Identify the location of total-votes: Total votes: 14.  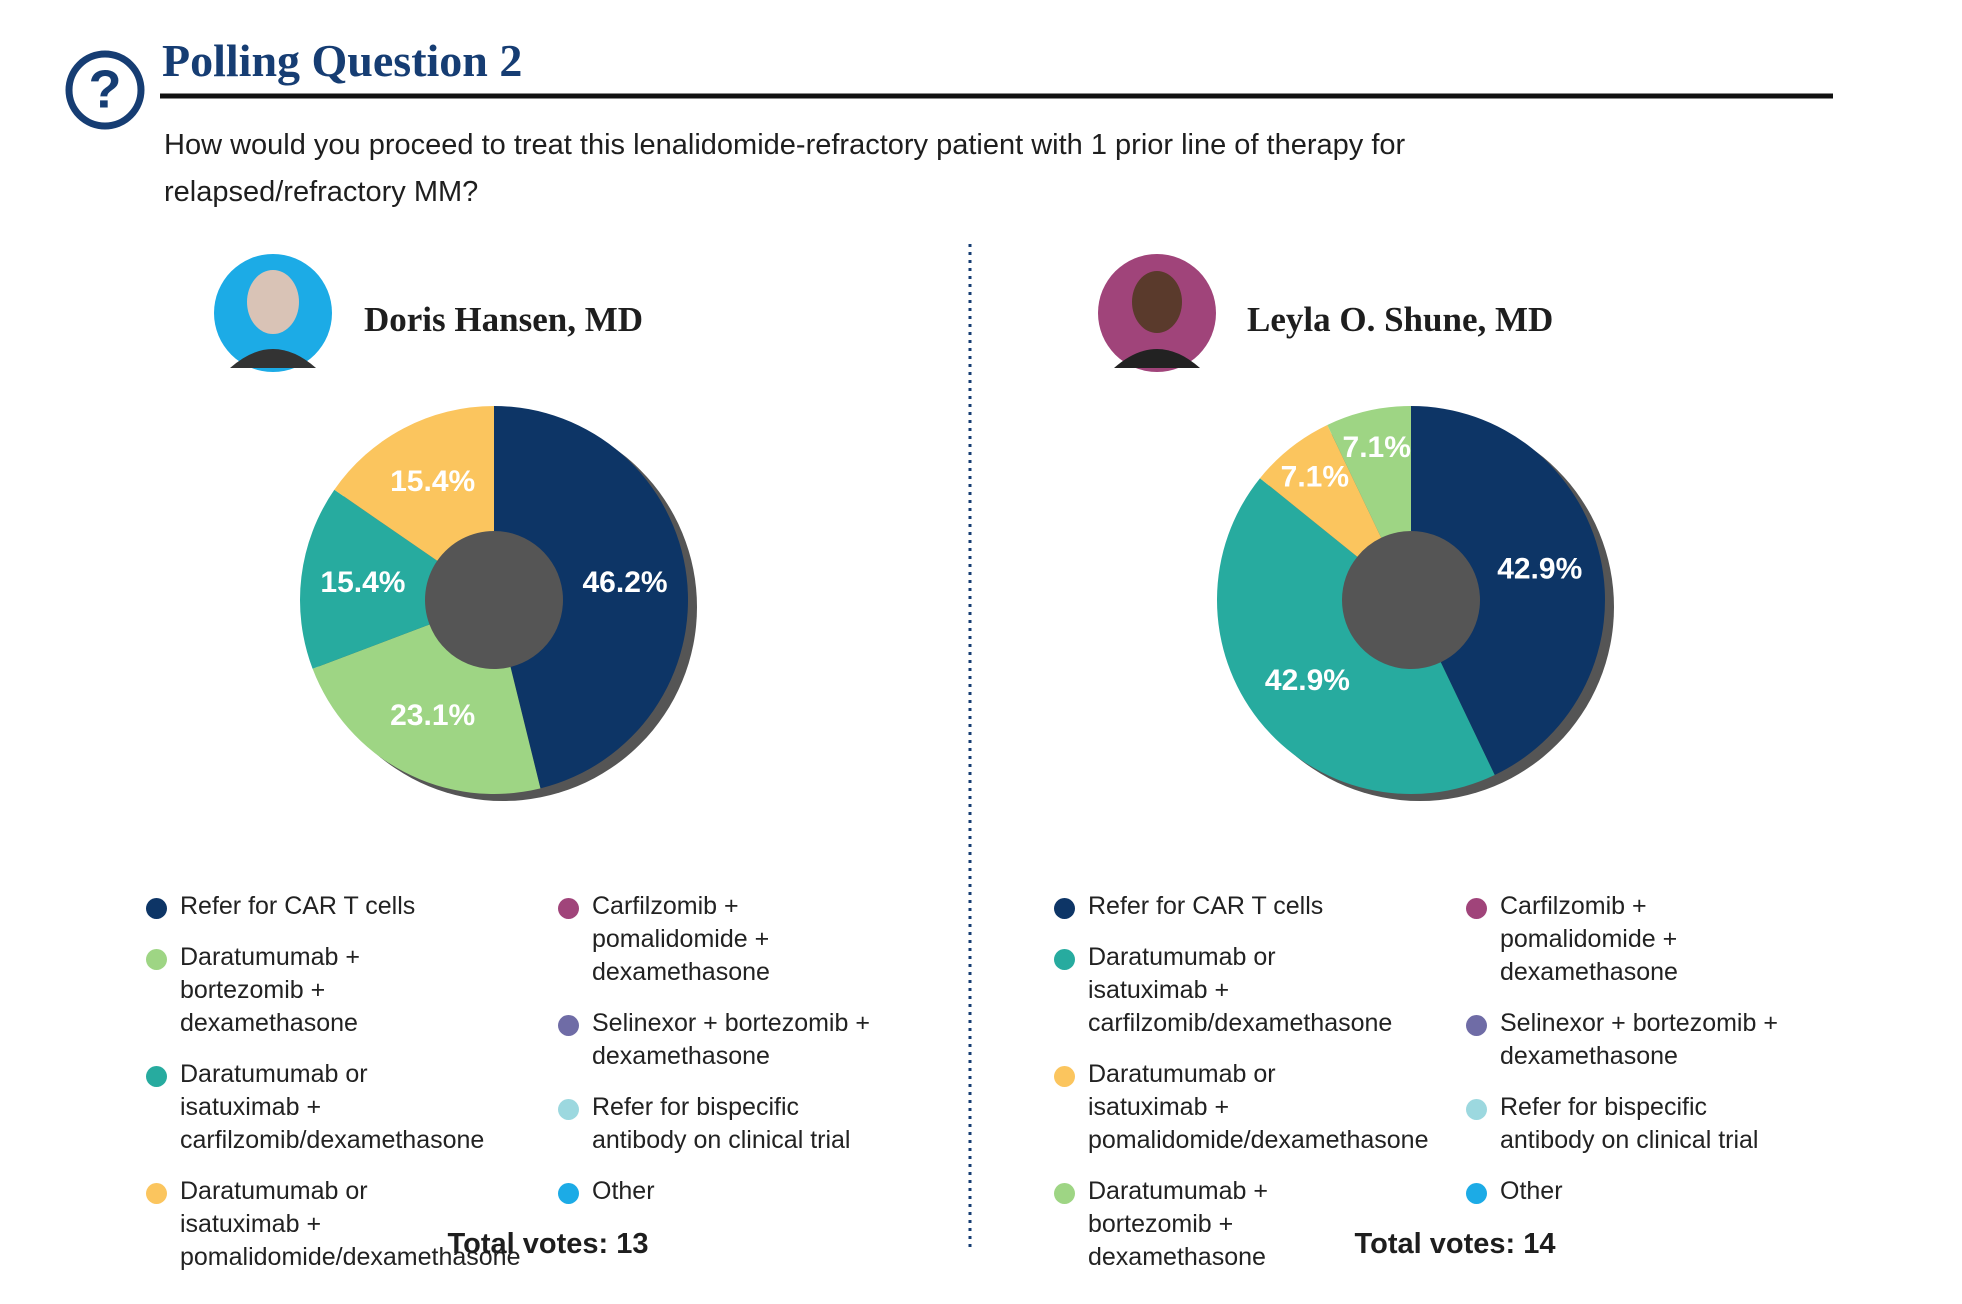
(1455, 1244).